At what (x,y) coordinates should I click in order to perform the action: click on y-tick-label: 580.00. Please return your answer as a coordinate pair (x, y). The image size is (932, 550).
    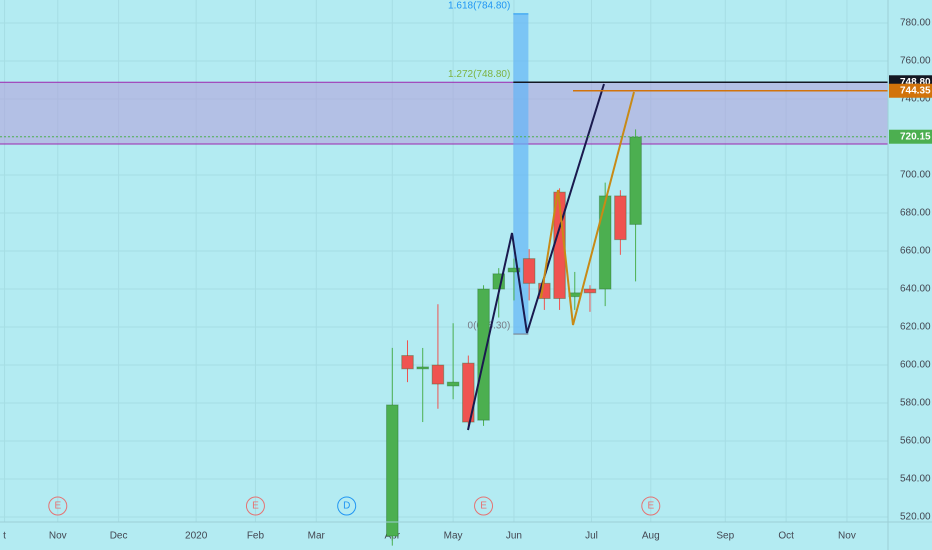
    Looking at the image, I should click on (915, 403).